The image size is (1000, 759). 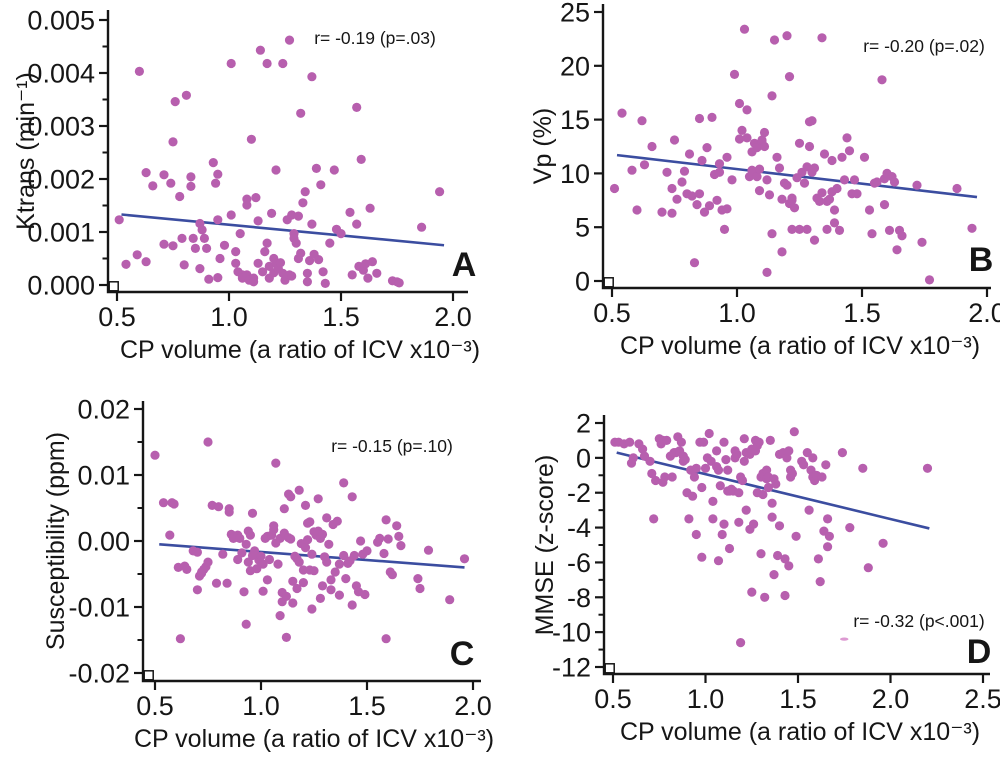 I want to click on origin-notch, so click(x=608, y=282).